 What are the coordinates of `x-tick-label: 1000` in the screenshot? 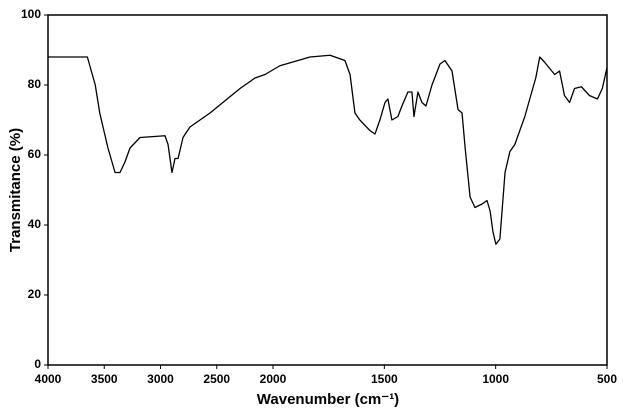 It's located at (495, 379).